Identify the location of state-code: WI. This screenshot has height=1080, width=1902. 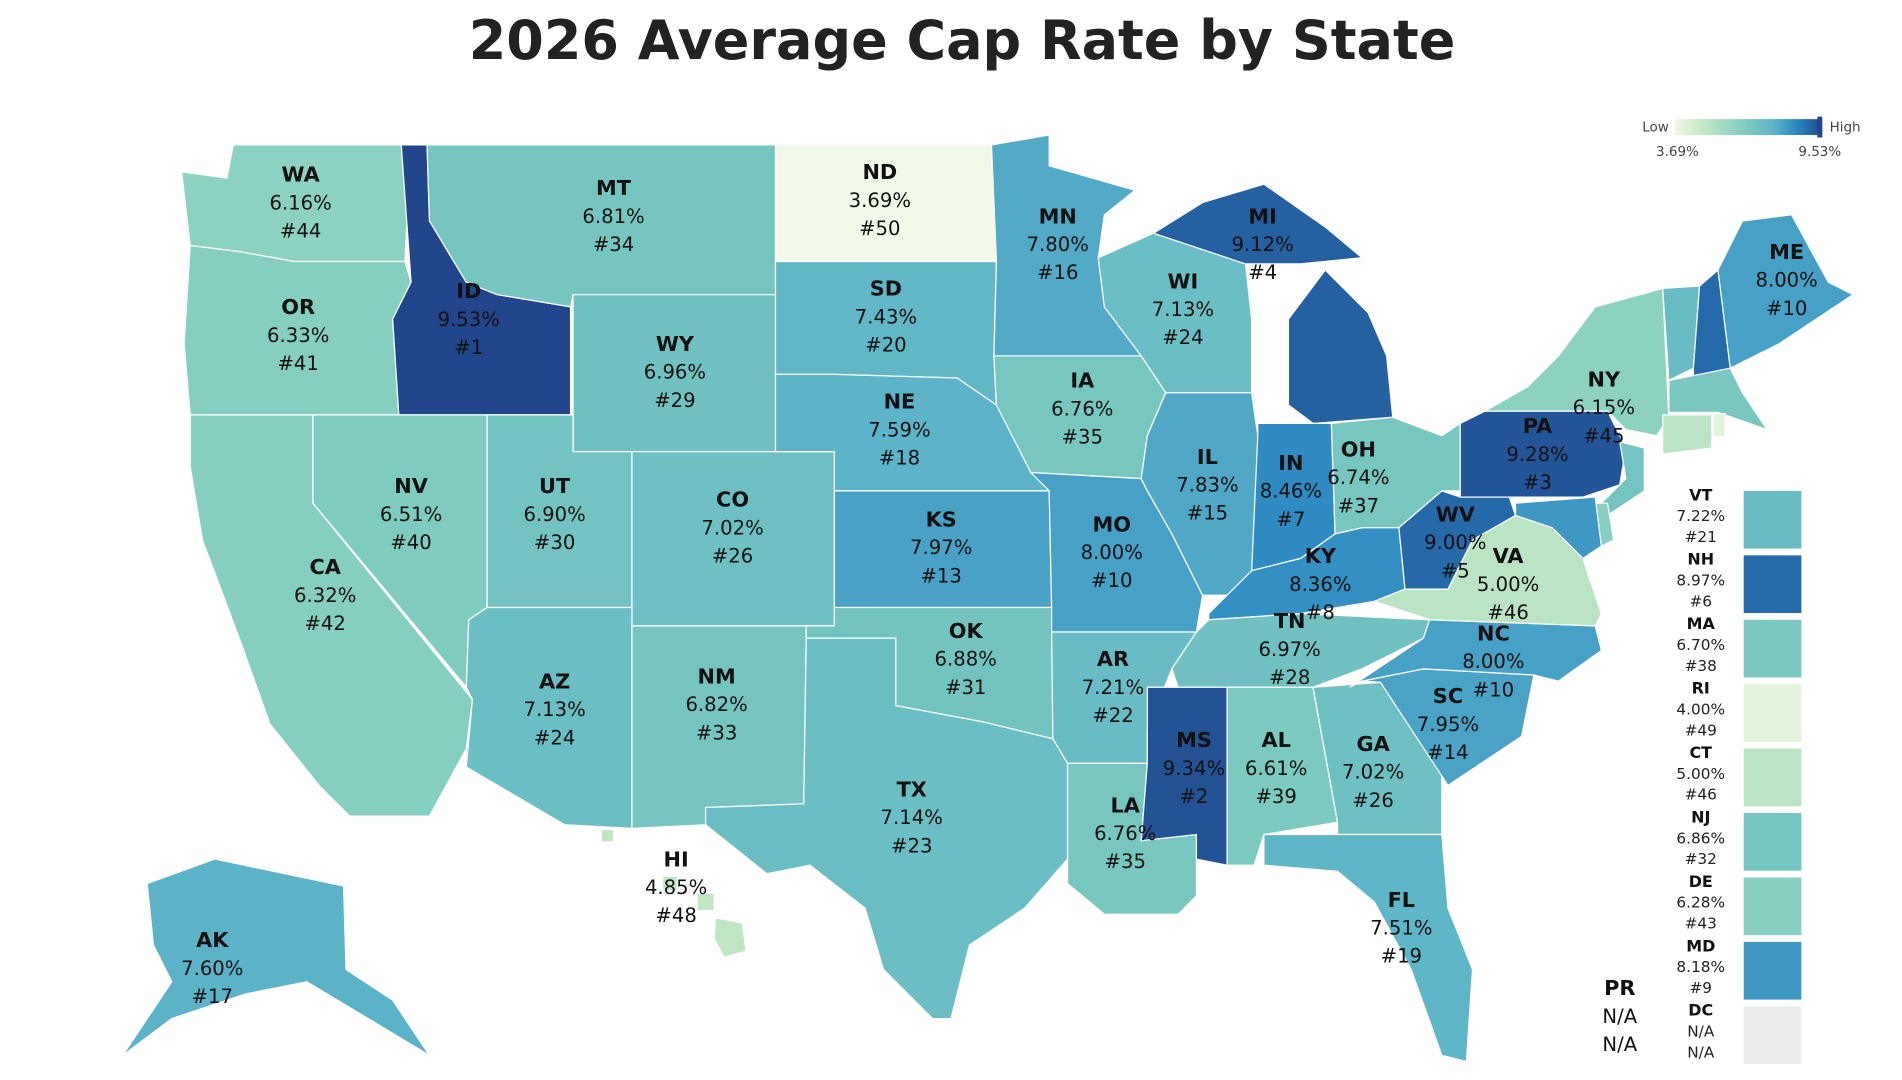
(1183, 281).